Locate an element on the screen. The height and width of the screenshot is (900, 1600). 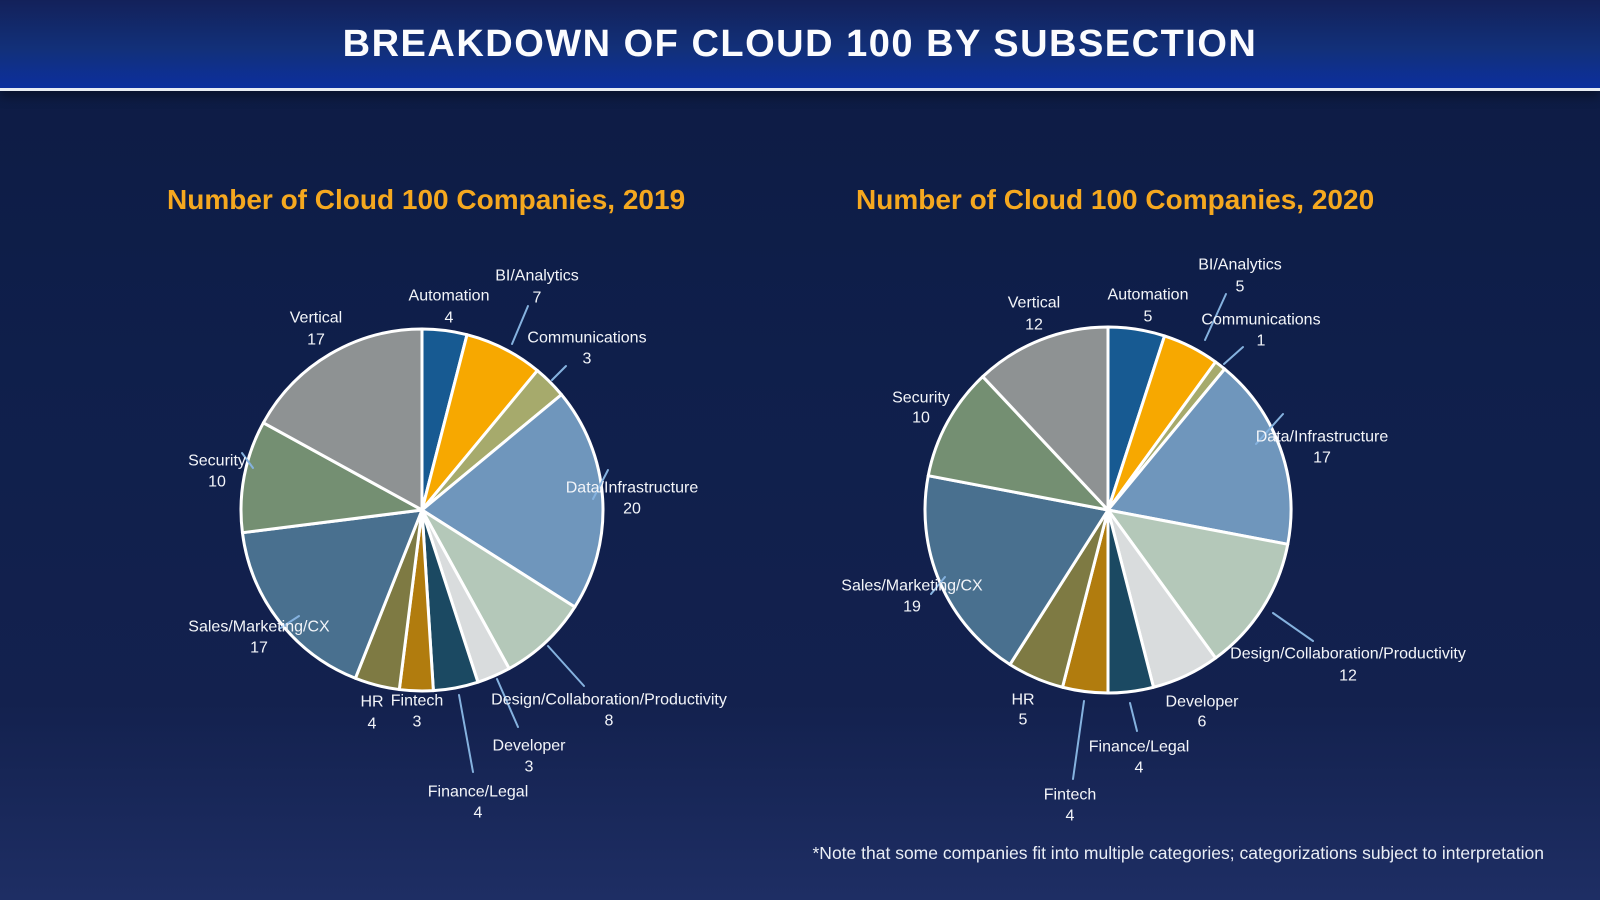
leader-line-2019-finance-legal is located at coordinates (466, 733).